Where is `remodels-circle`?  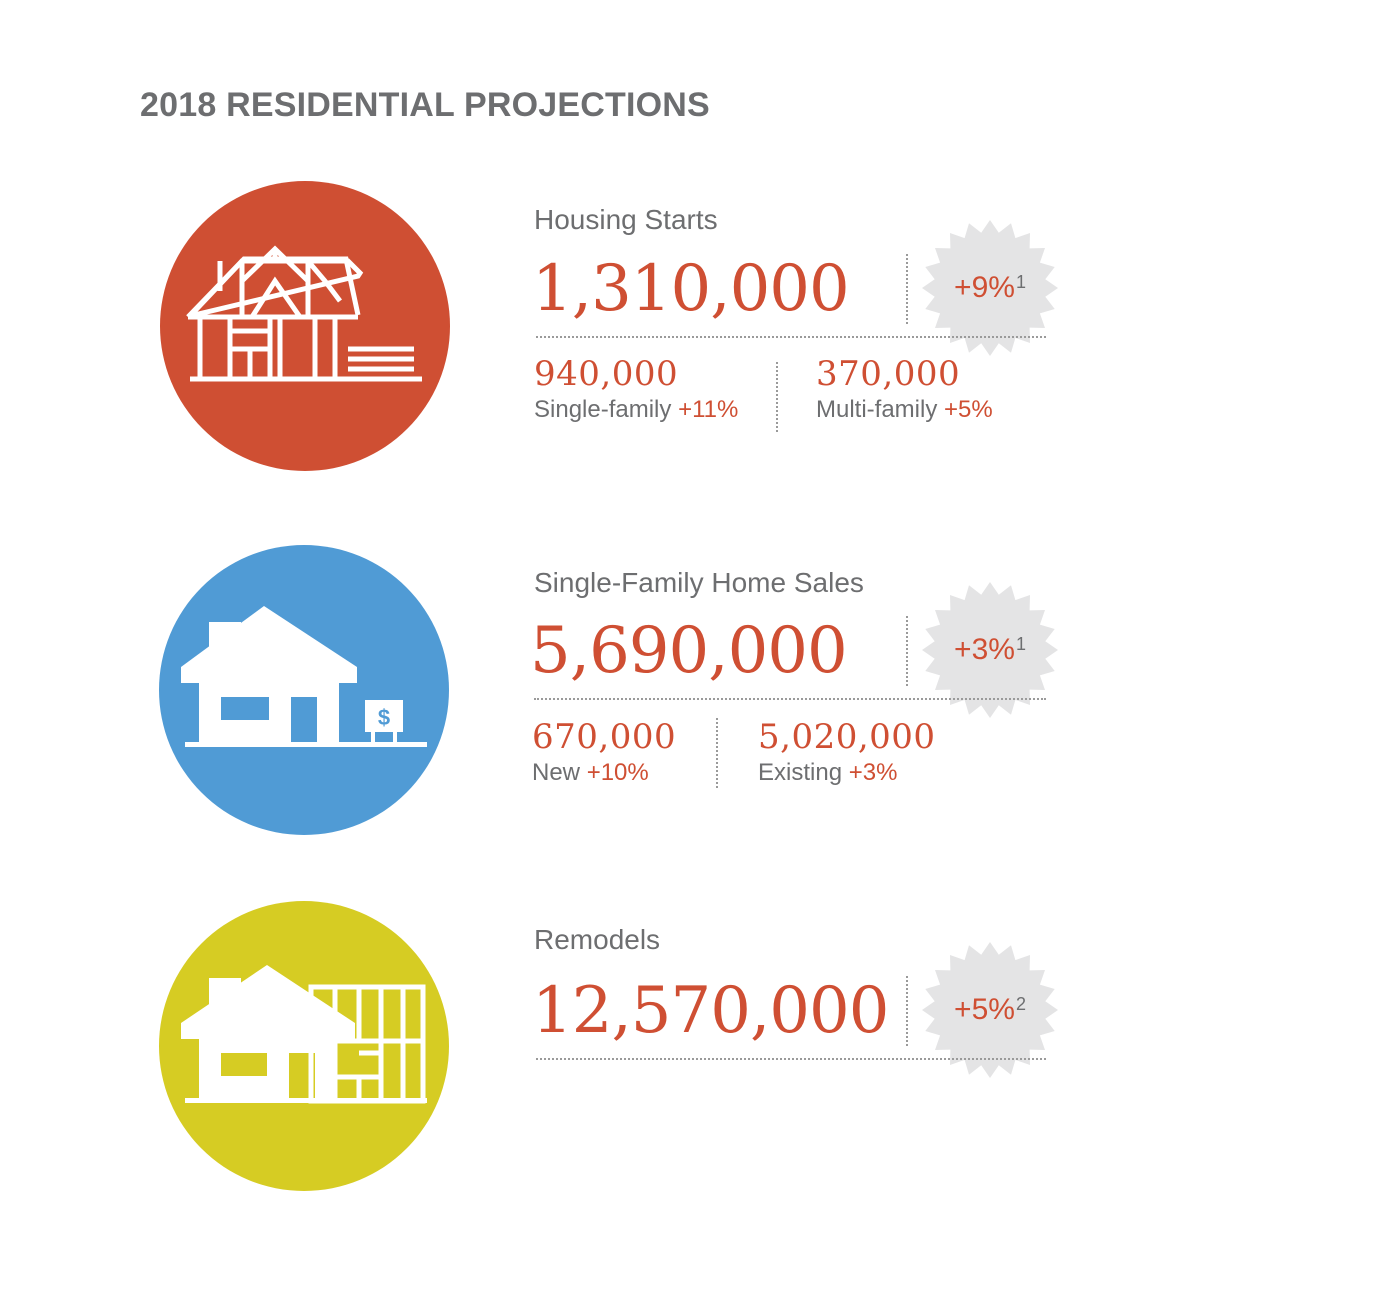 remodels-circle is located at coordinates (304, 1046).